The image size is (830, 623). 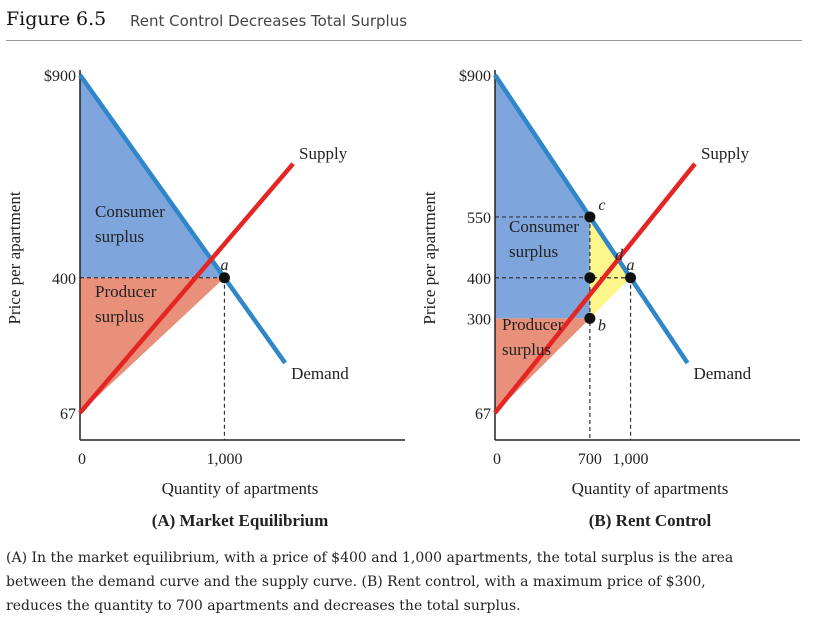 I want to click on x-tick-label: 700, so click(x=590, y=459).